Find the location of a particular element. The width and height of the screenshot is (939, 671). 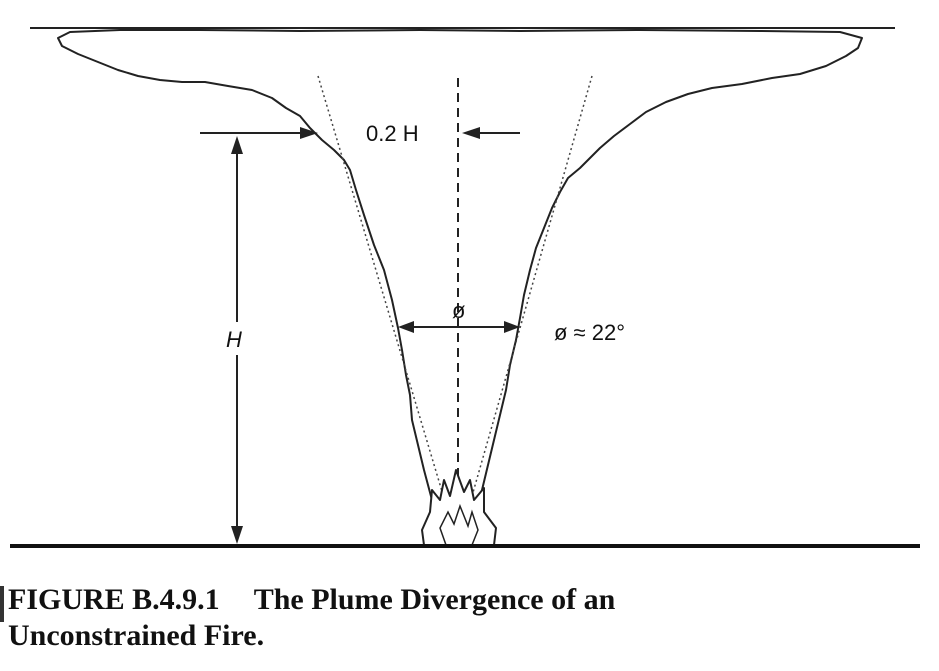

height-arrowhead-bottom is located at coordinates (237, 535).